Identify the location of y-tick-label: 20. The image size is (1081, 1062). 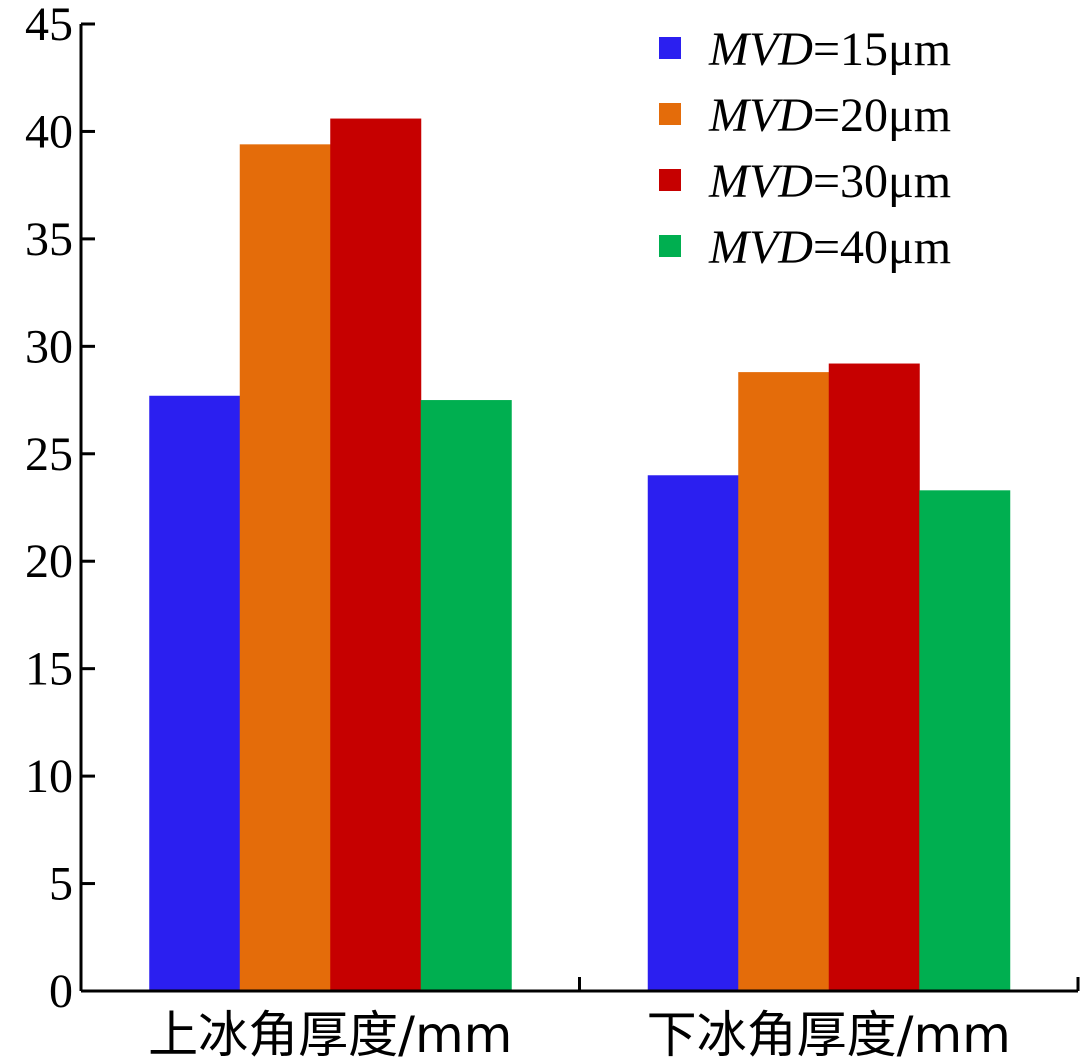
(49, 561).